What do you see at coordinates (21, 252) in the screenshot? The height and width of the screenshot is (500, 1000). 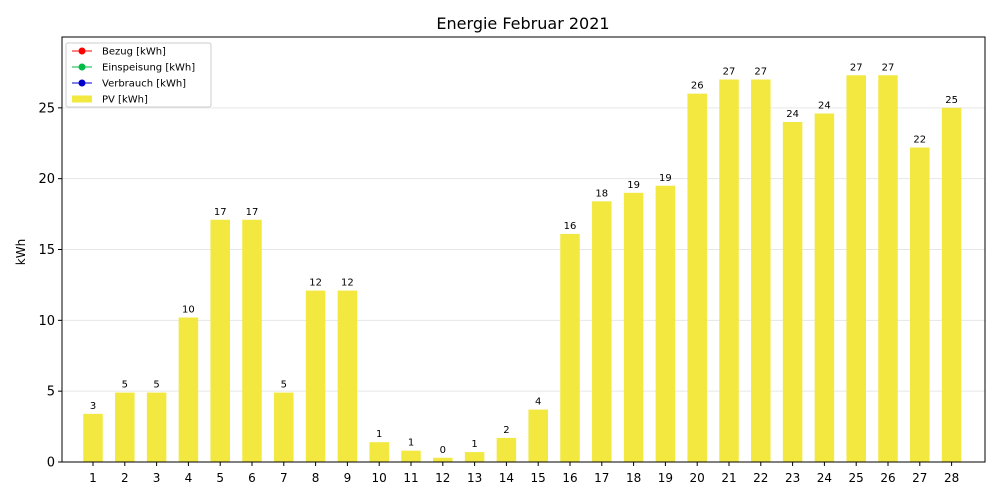 I see `y-axis-label: kWh` at bounding box center [21, 252].